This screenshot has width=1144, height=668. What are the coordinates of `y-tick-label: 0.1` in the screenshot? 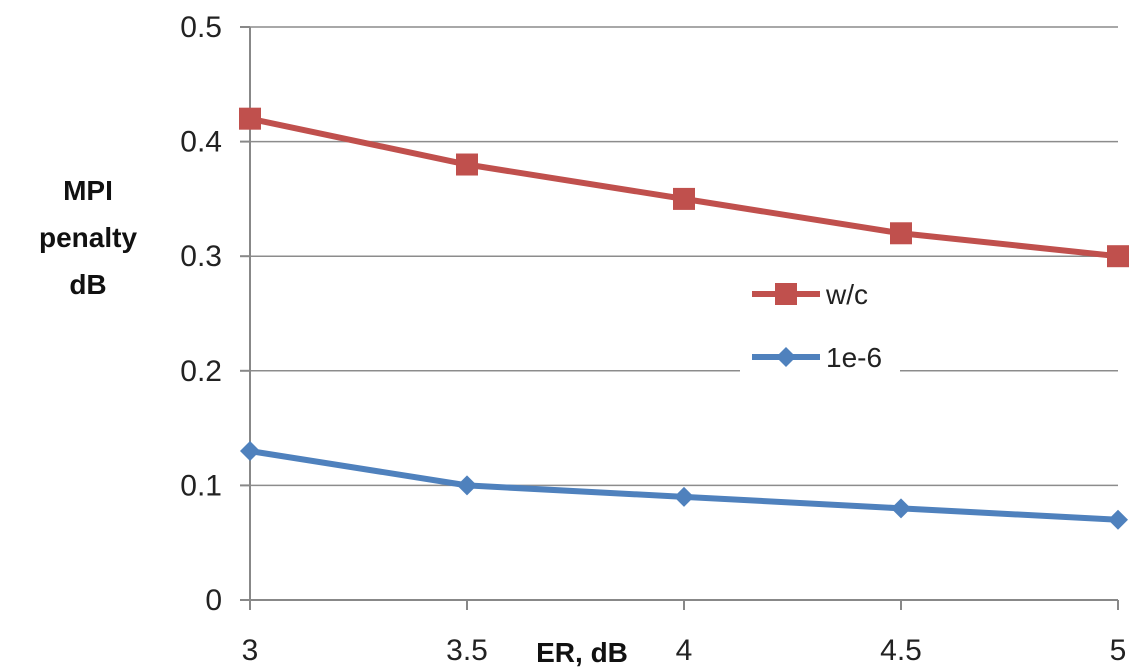 It's located at (201, 485).